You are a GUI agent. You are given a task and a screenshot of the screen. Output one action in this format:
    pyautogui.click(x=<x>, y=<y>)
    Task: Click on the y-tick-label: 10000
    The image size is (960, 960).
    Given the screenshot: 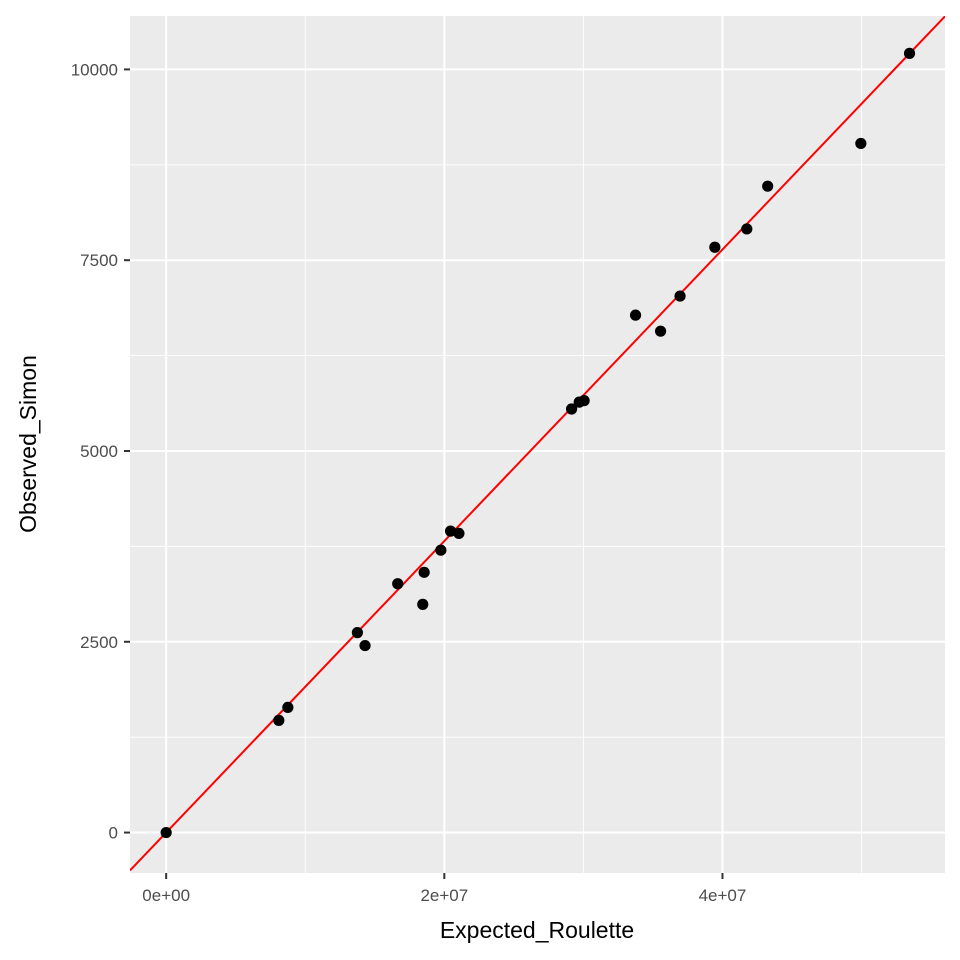 What is the action you would take?
    pyautogui.click(x=94, y=69)
    